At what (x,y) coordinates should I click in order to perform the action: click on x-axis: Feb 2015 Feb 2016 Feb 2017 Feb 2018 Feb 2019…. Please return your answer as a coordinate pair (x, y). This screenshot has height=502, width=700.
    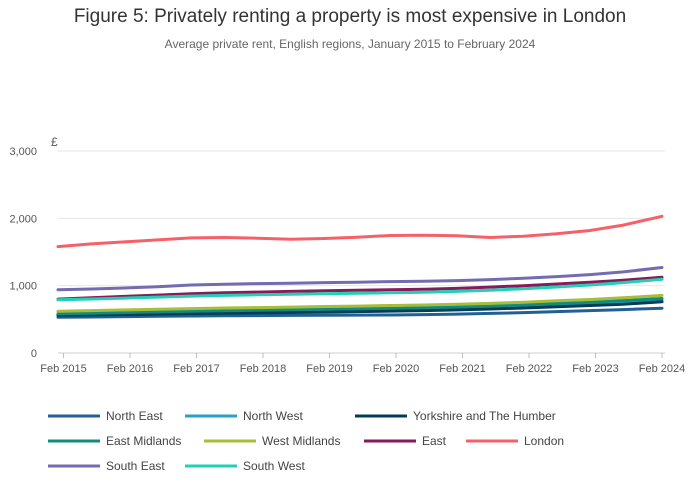
    Looking at the image, I should click on (362, 364).